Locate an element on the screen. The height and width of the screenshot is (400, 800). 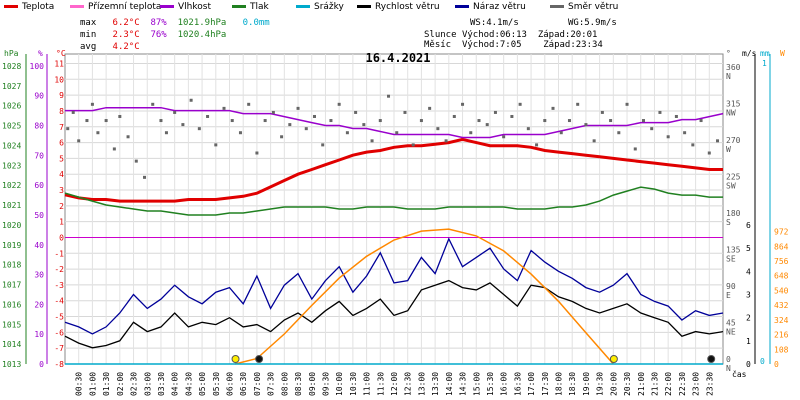
stats-max-label: max is located at coordinates (88, 23).